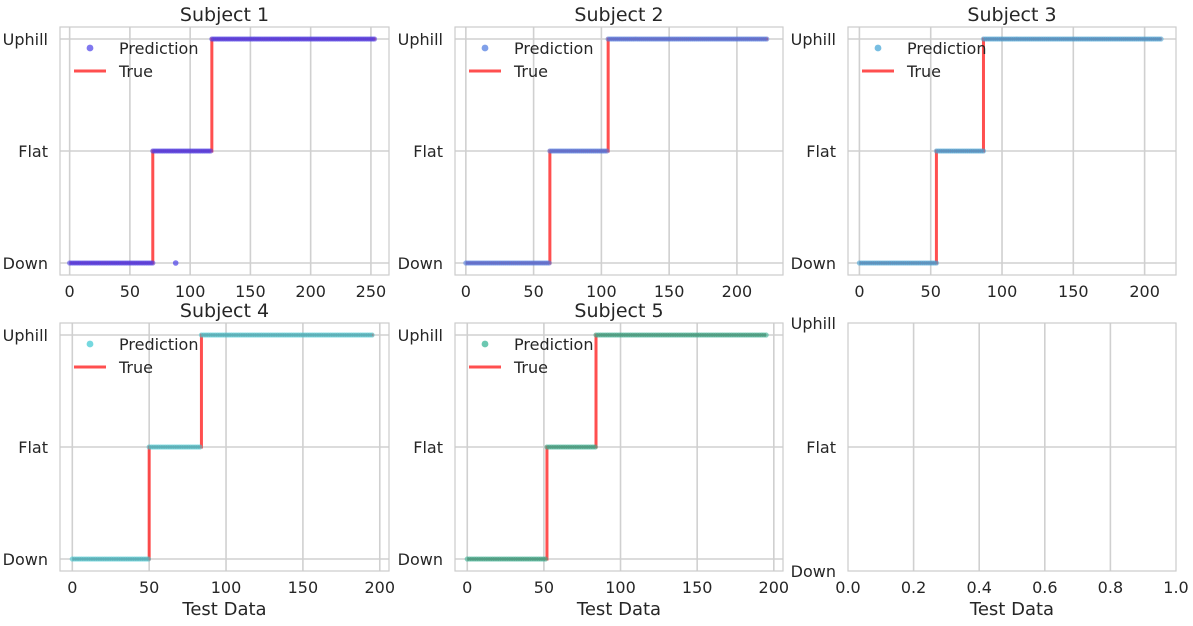 This screenshot has height=626, width=1193. I want to click on x-tick-label: 0.6, so click(1044, 587).